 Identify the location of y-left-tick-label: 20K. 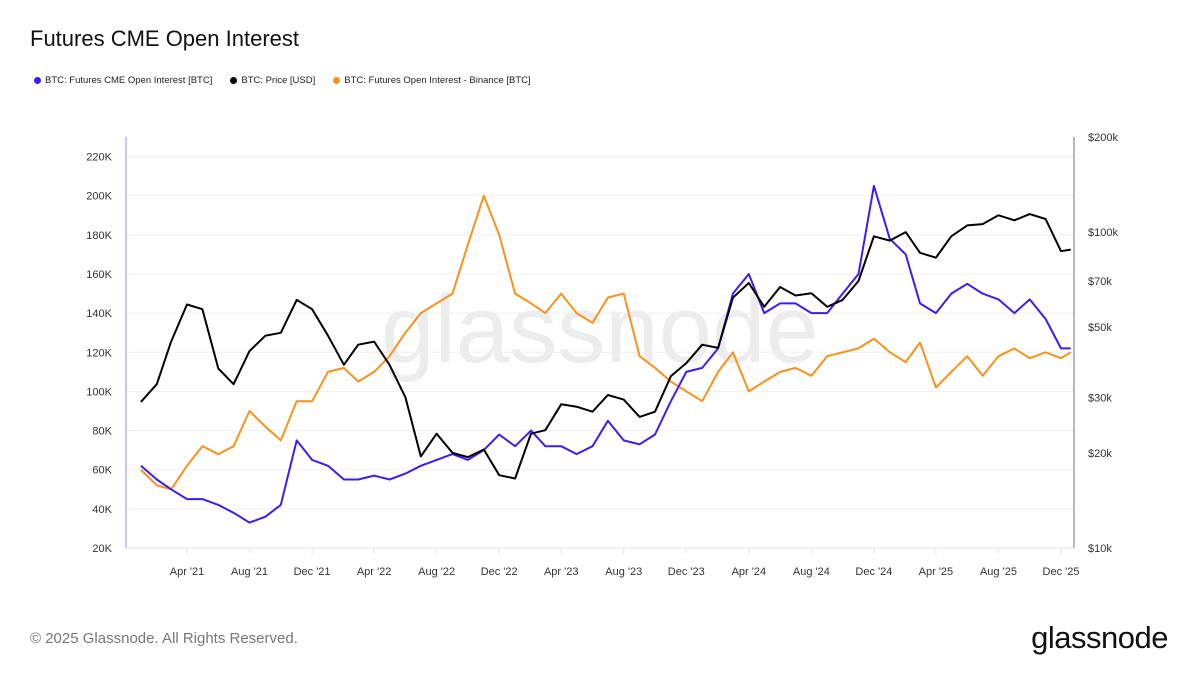
(102, 549).